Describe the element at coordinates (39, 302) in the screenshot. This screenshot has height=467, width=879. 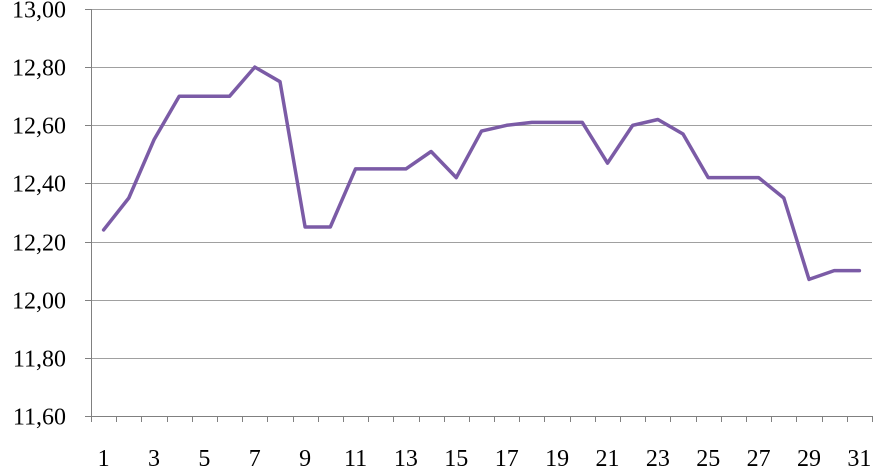
I see `y-tick-label: 12,00` at that location.